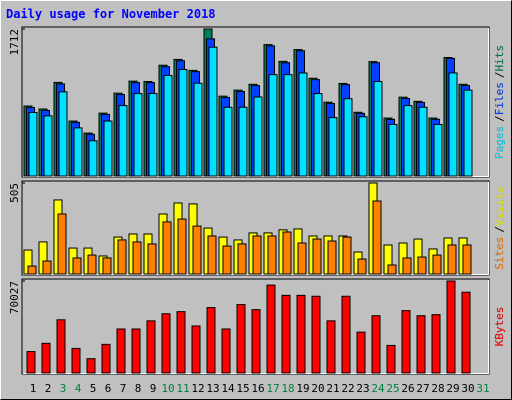 Image resolution: width=512 pixels, height=400 pixels. I want to click on x-tick-label: 13, so click(212, 388).